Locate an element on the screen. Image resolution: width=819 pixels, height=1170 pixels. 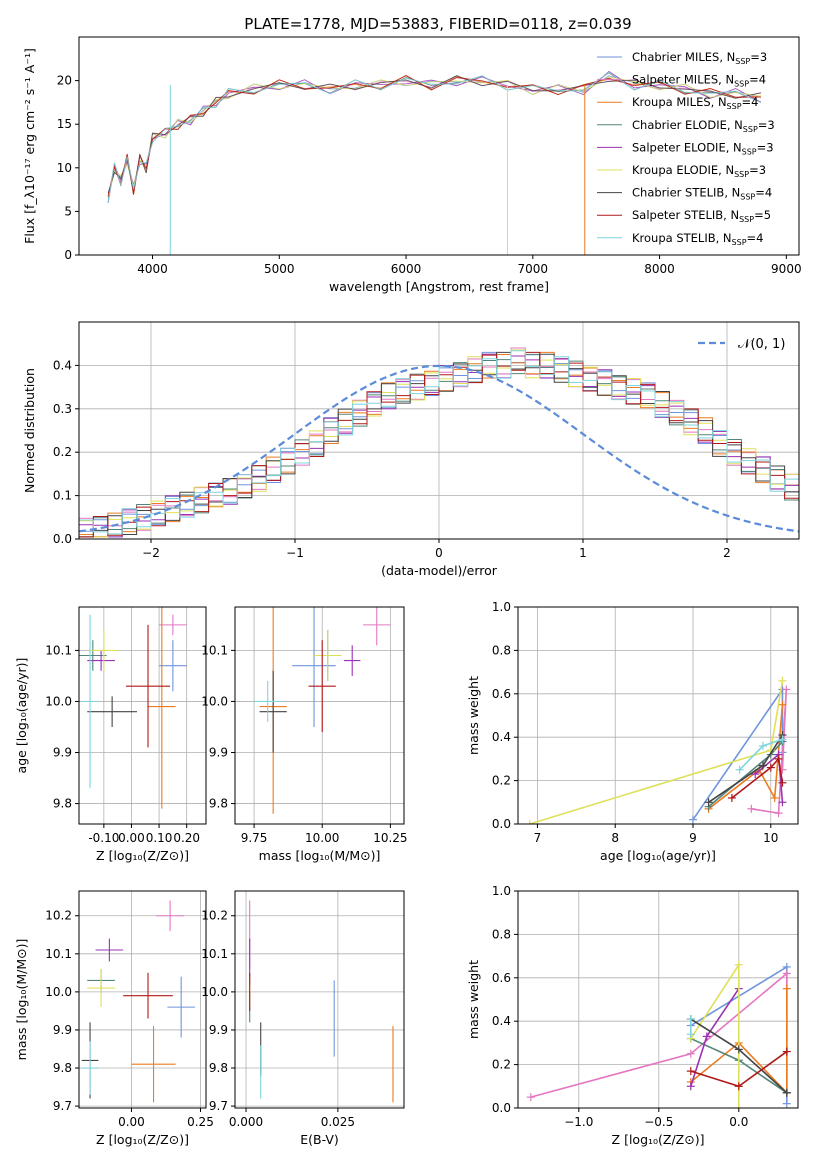
y-axis-label: Flux [f_λ10⁻¹⁷ erg cm⁻² s⁻¹ A⁻¹] is located at coordinates (29, 146).